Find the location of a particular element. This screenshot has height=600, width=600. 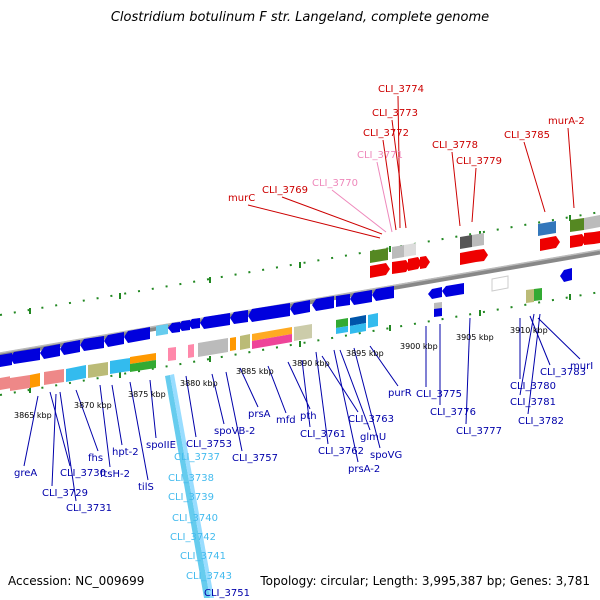

gene-label-CLI_3751: CLI_3751 is located at coordinates (227, 593).